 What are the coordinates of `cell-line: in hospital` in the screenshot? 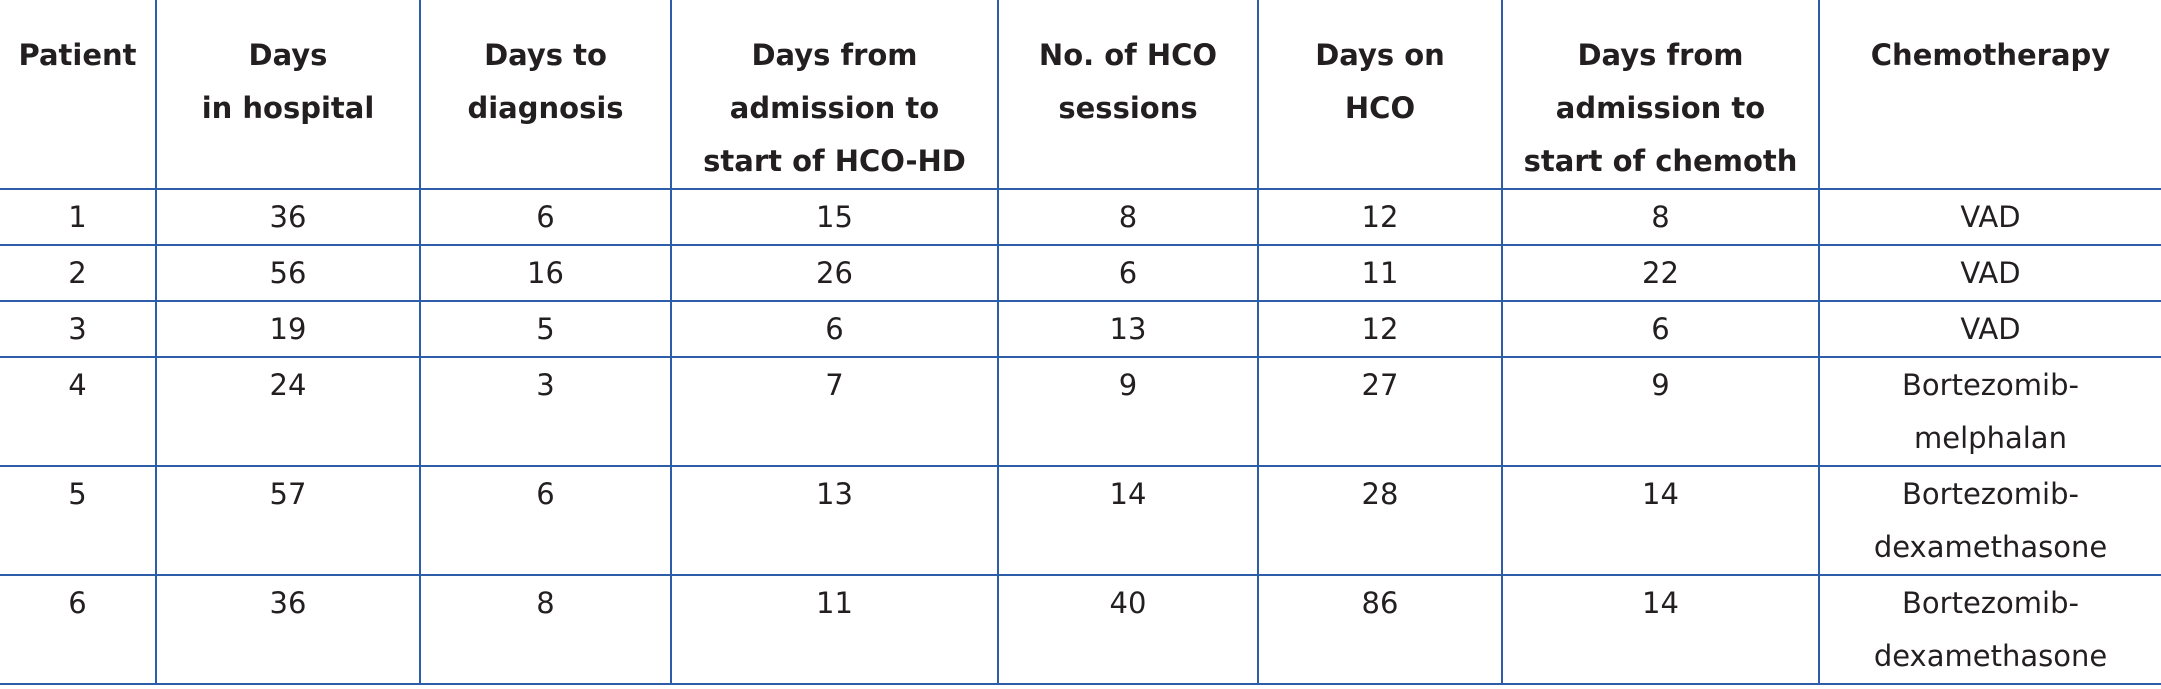 It's located at (288, 108).